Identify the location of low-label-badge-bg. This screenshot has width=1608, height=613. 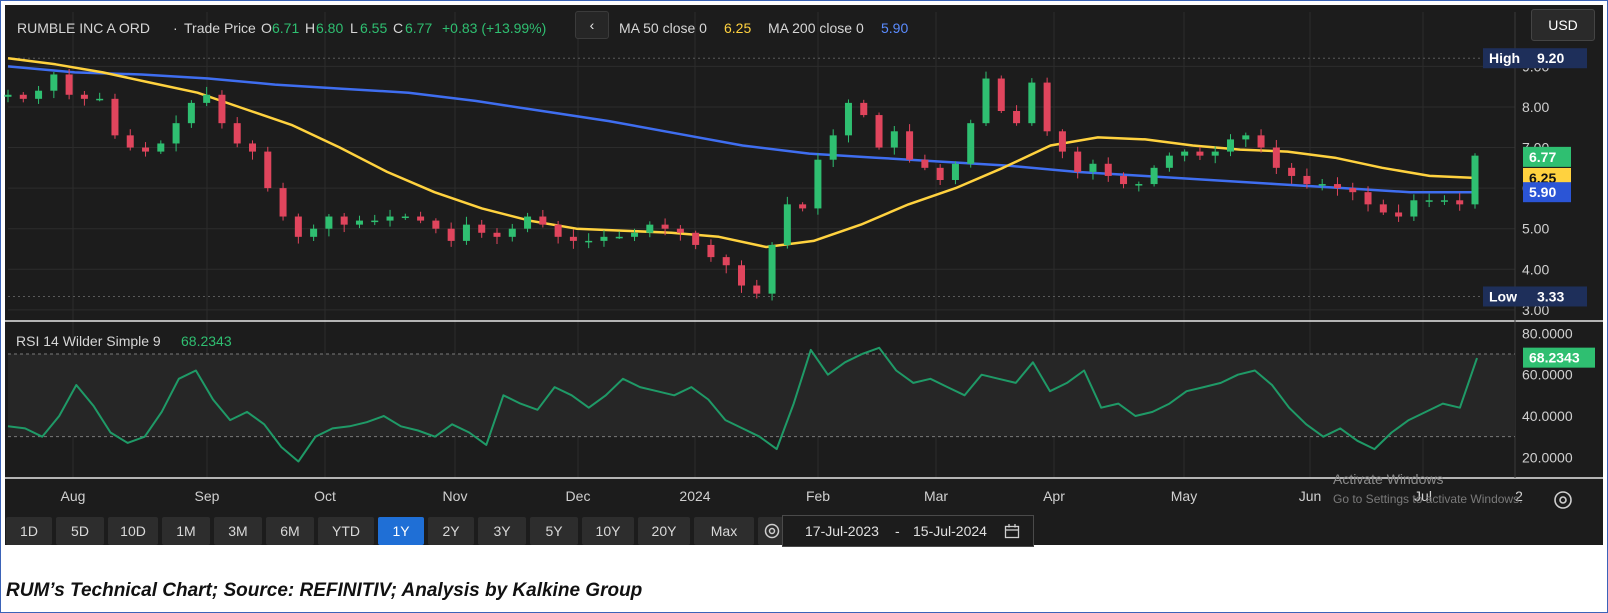
(1507, 296).